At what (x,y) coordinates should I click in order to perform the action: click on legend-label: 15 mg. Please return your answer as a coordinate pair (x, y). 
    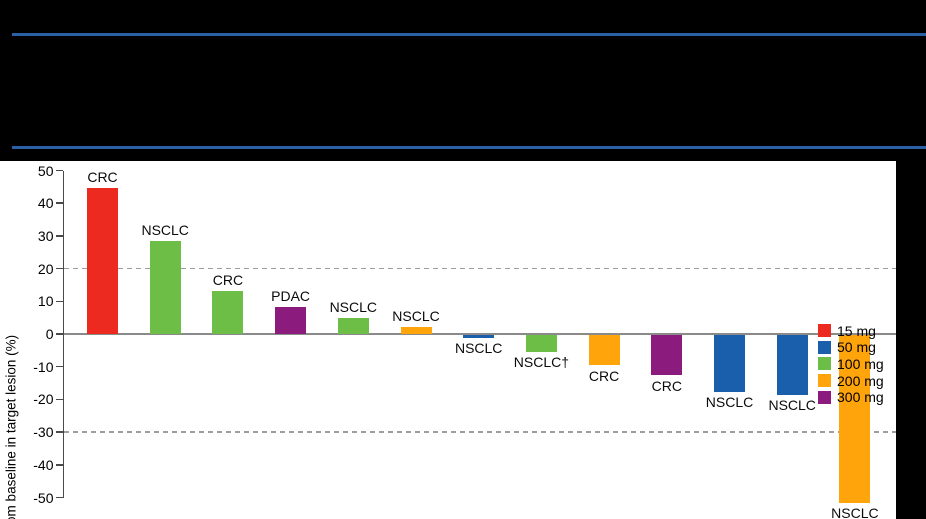
    Looking at the image, I should click on (856, 330).